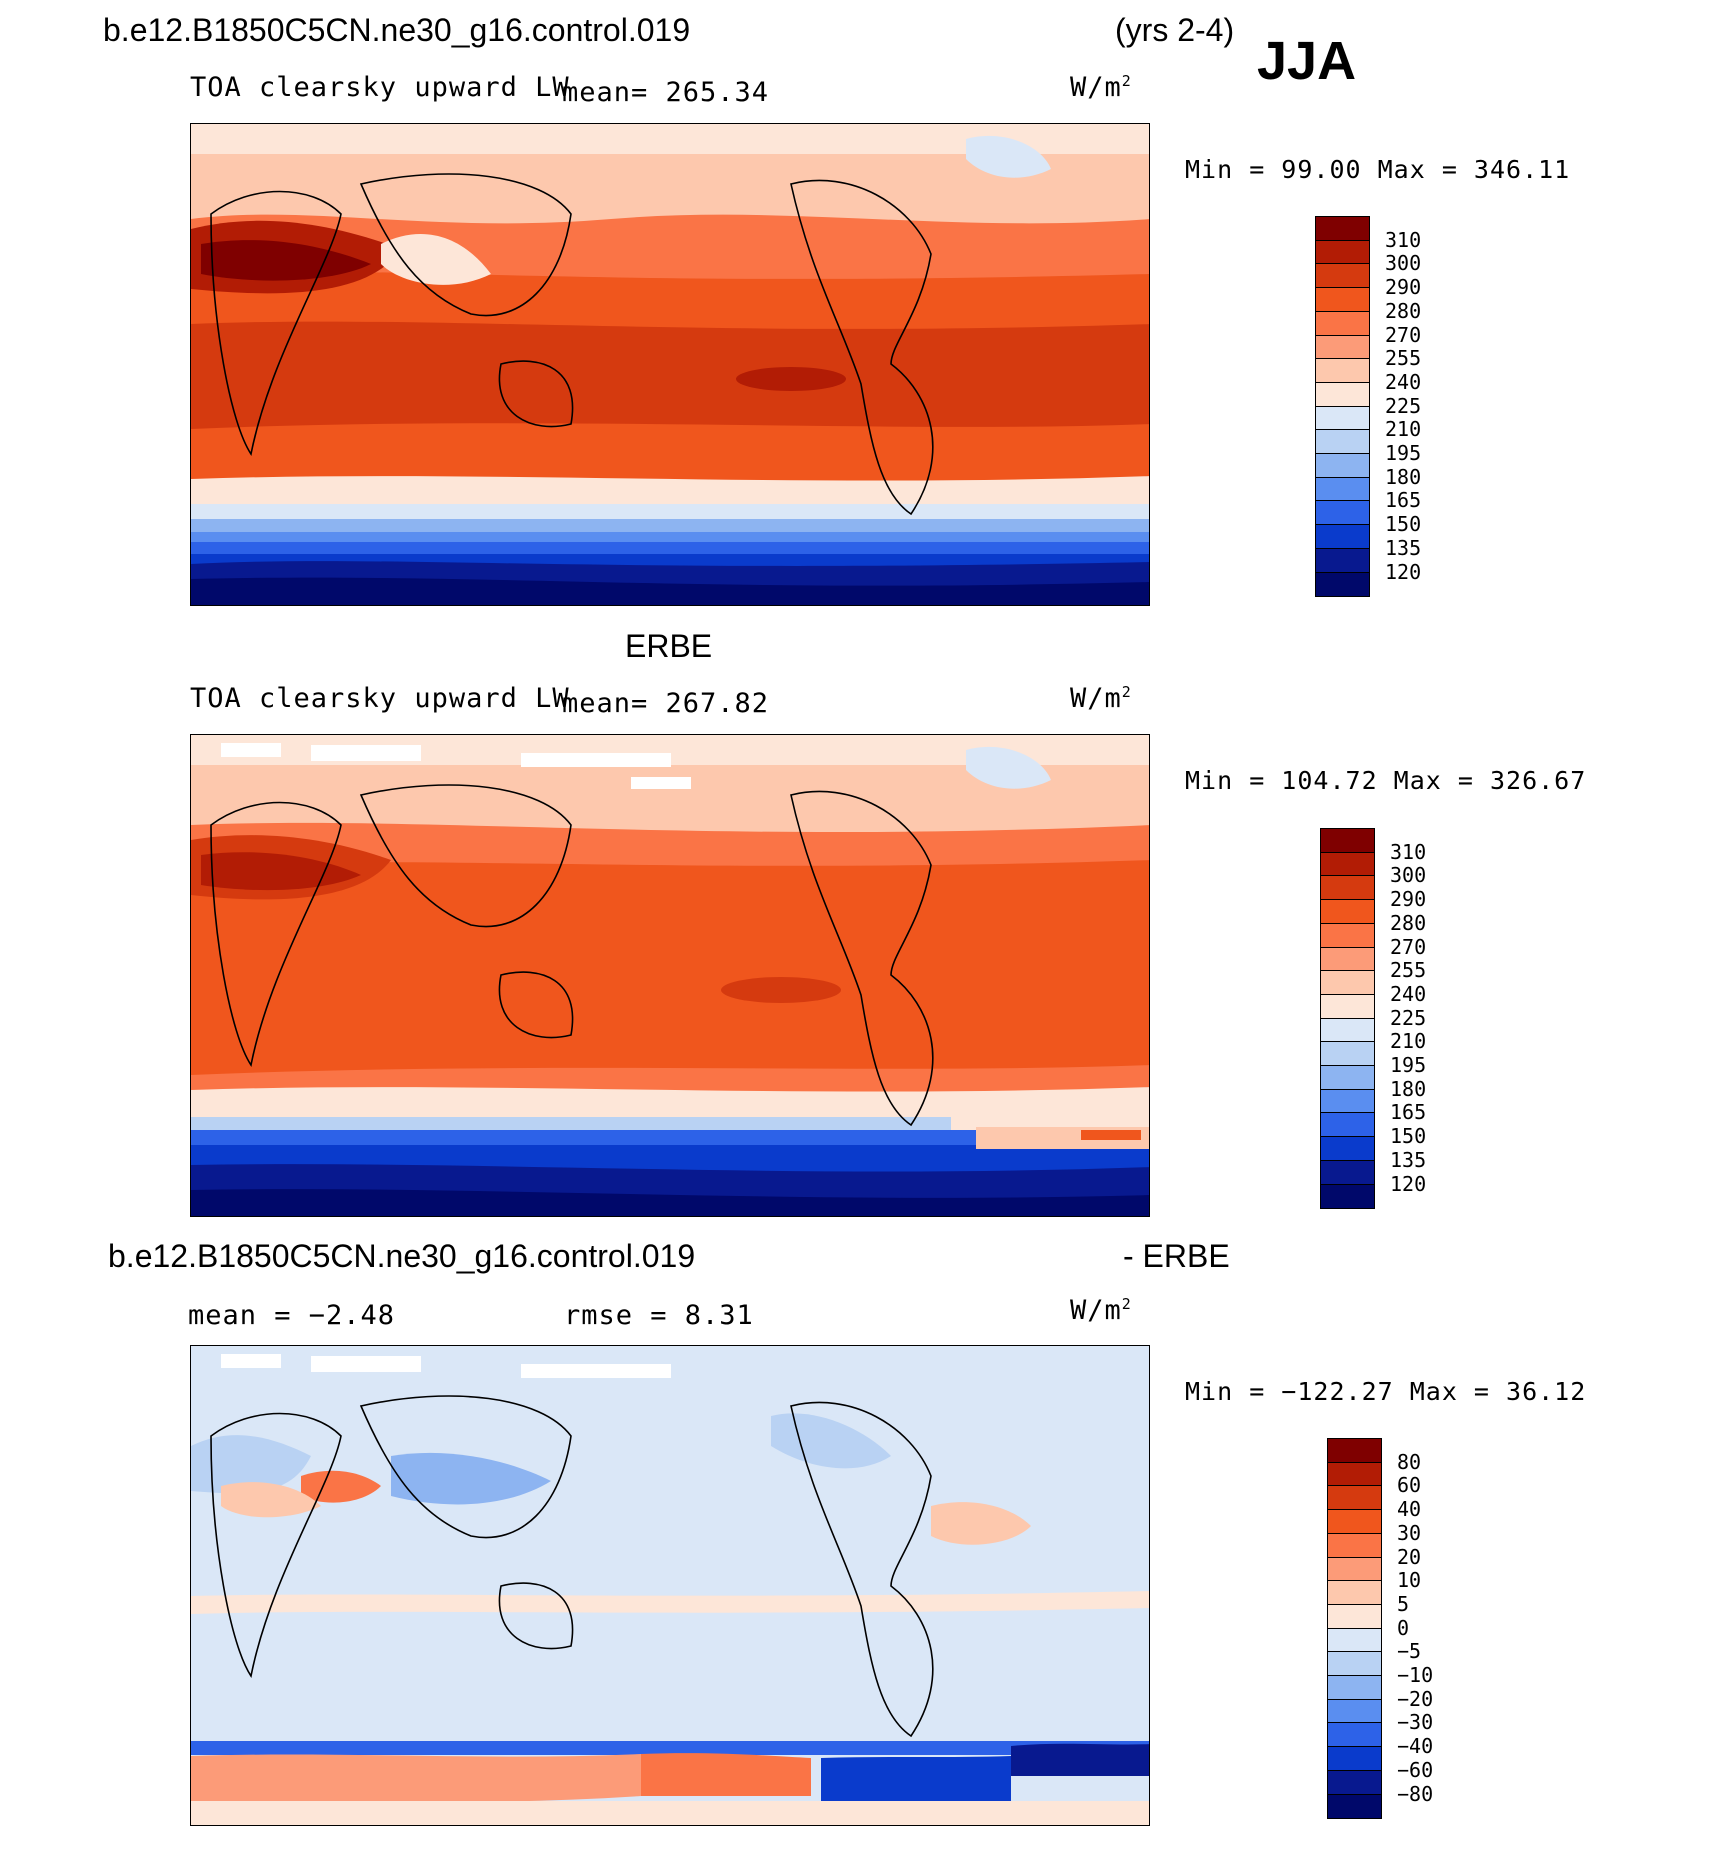 This screenshot has height=1858, width=1710. What do you see at coordinates (1378, 169) in the screenshot?
I see `panel1-minmax: Min = 99.00 Max = 346.11` at bounding box center [1378, 169].